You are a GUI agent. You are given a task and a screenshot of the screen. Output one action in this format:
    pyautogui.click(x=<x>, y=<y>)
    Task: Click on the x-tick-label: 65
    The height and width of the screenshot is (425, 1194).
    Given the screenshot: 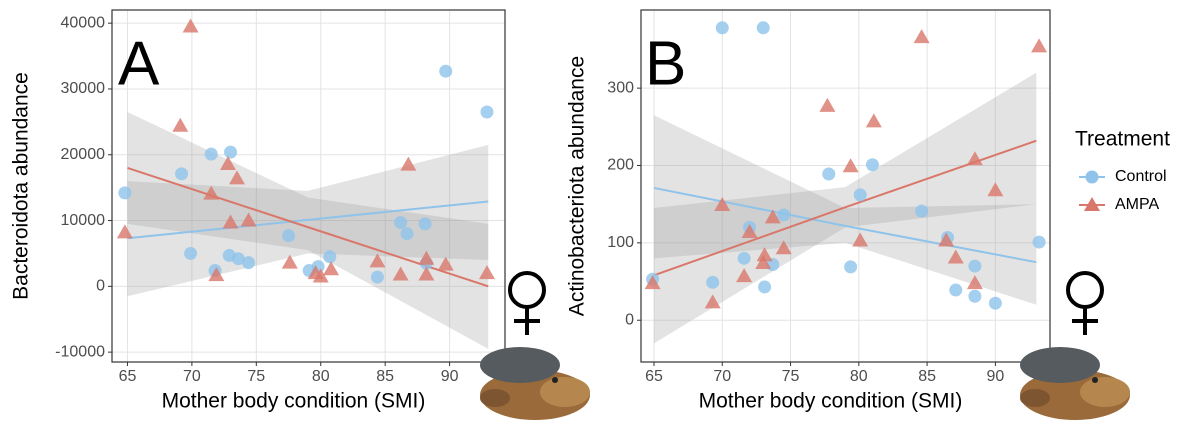 What is the action you would take?
    pyautogui.click(x=654, y=376)
    